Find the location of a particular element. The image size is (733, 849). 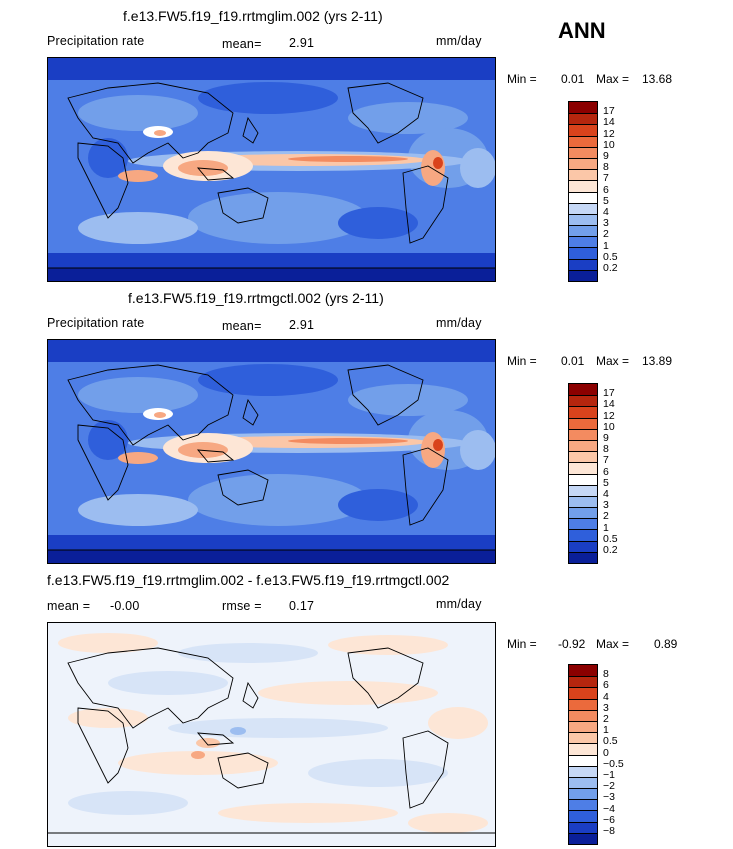

panel-3-rmse-label: rmse = is located at coordinates (242, 606).